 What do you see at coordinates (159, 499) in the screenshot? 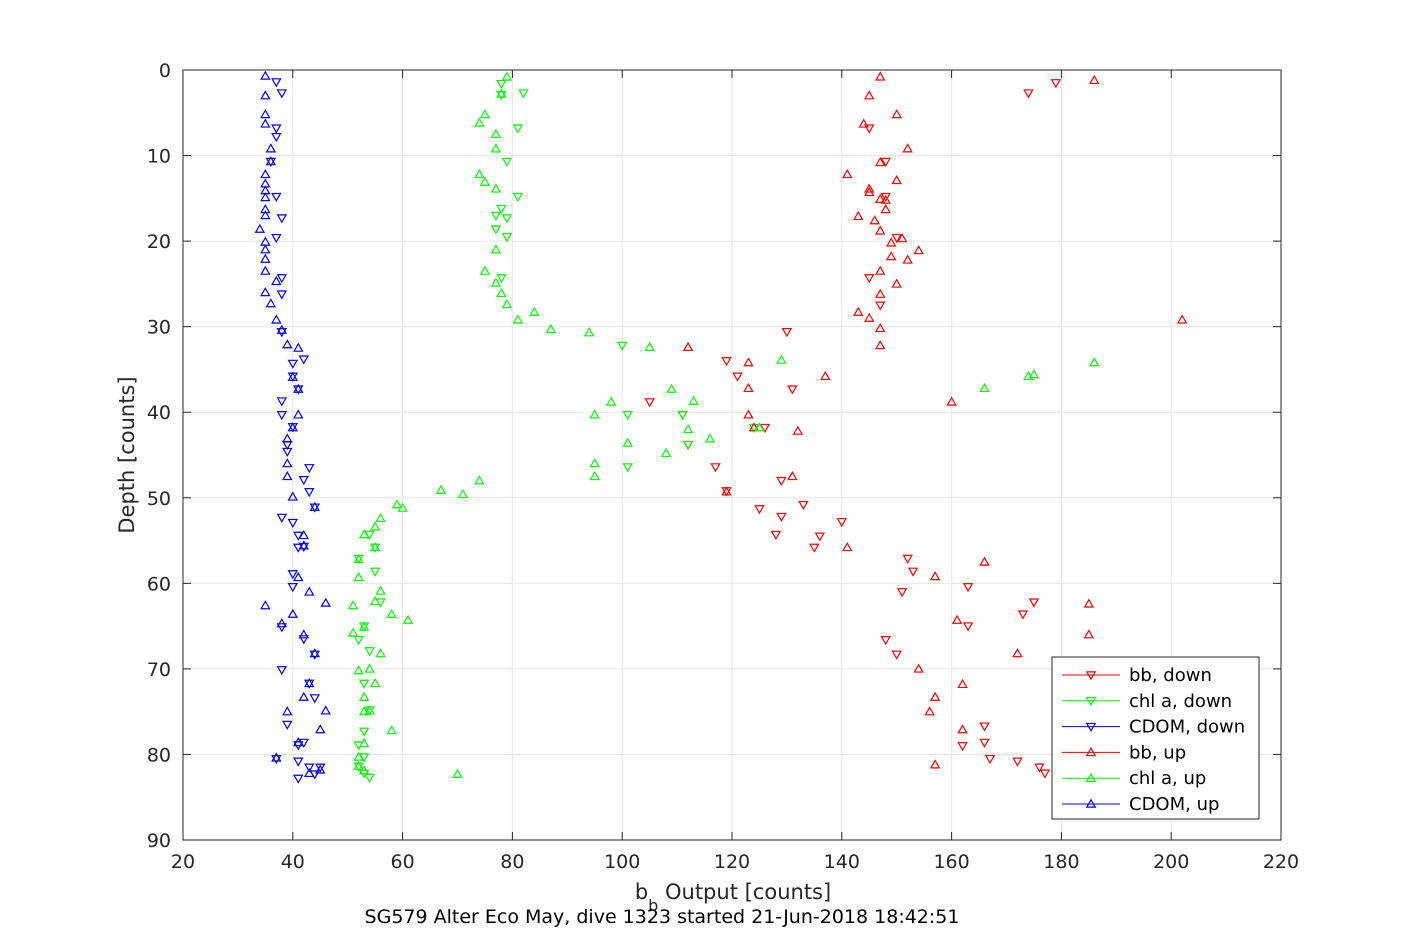
I see `y-tick-label: 50` at bounding box center [159, 499].